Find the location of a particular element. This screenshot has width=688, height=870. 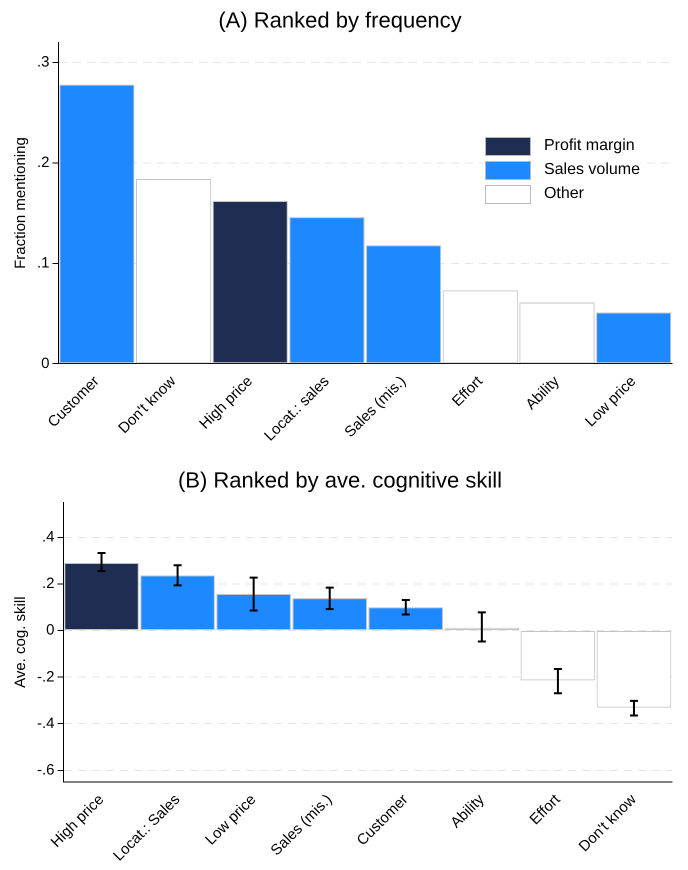

y-tick-label: -.4 is located at coordinates (45, 723).